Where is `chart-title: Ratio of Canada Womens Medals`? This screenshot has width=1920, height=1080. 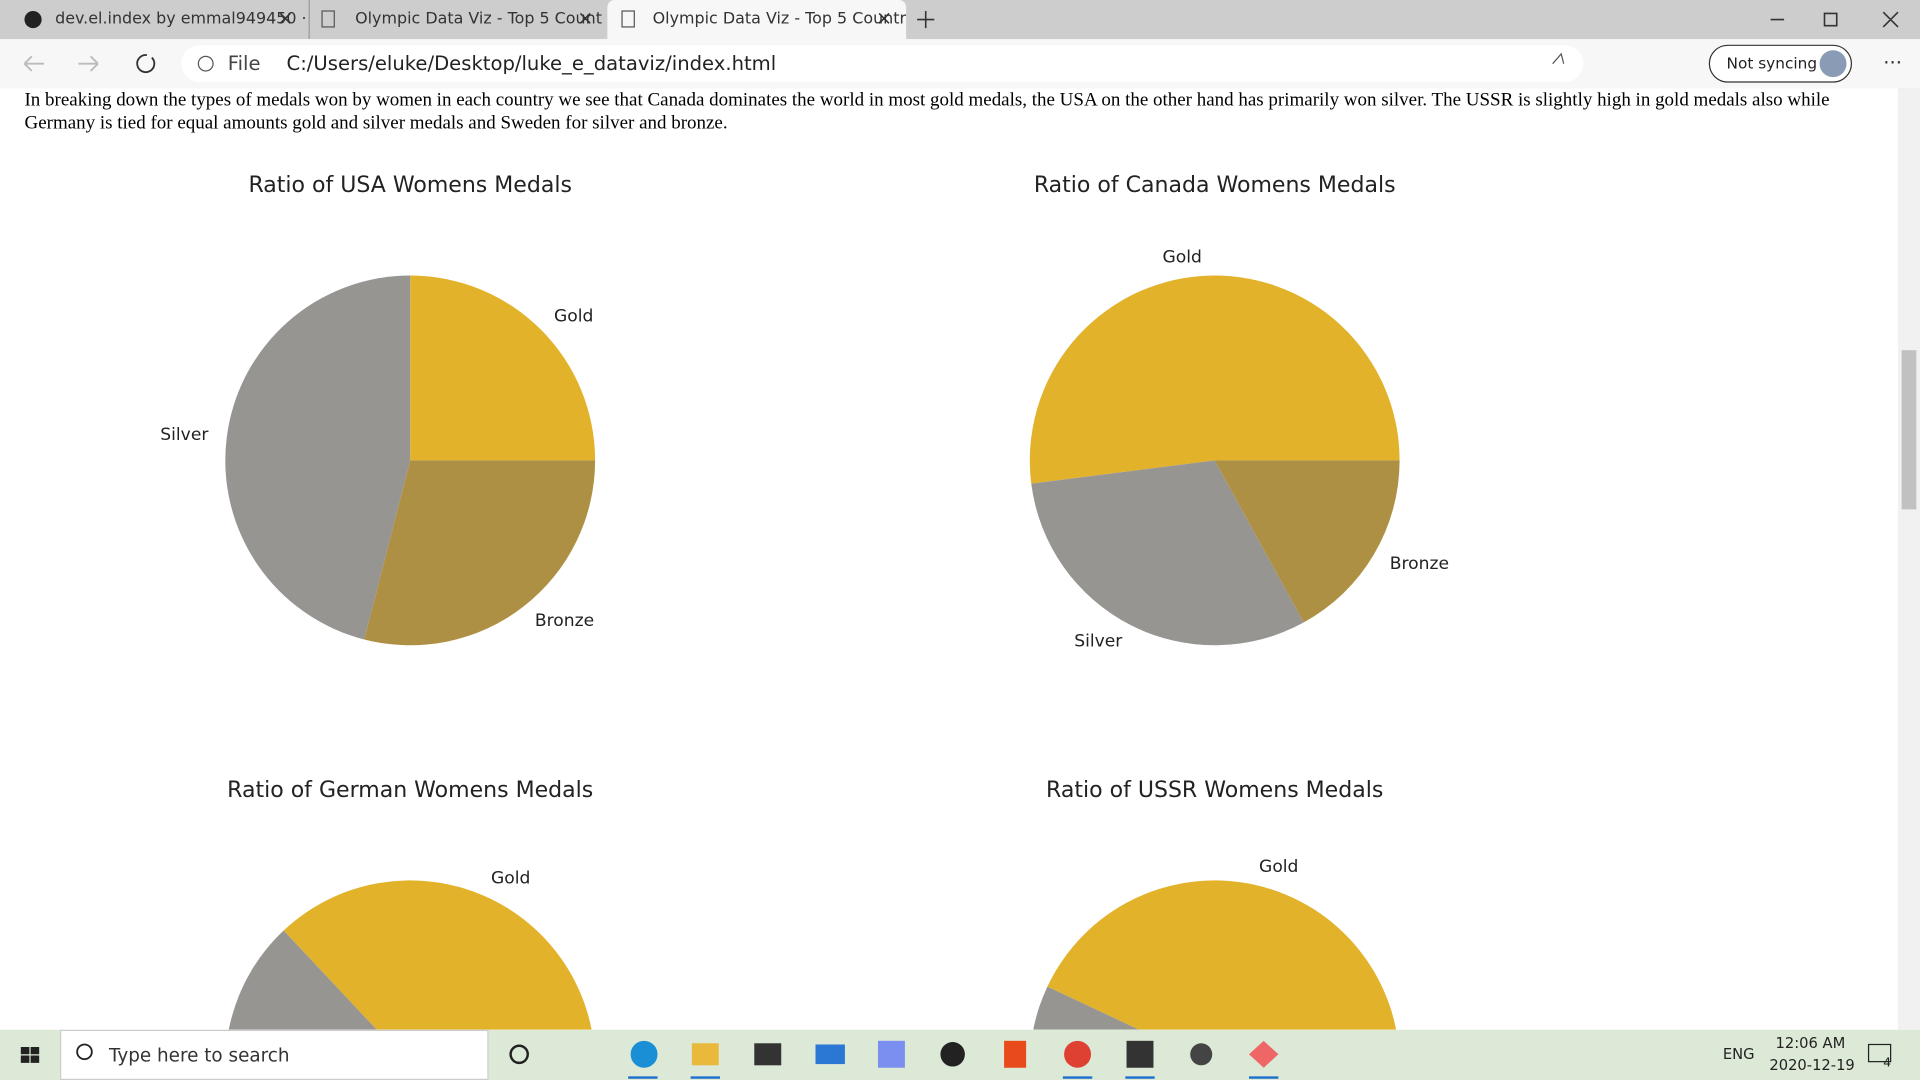 chart-title: Ratio of Canada Womens Medals is located at coordinates (1215, 185).